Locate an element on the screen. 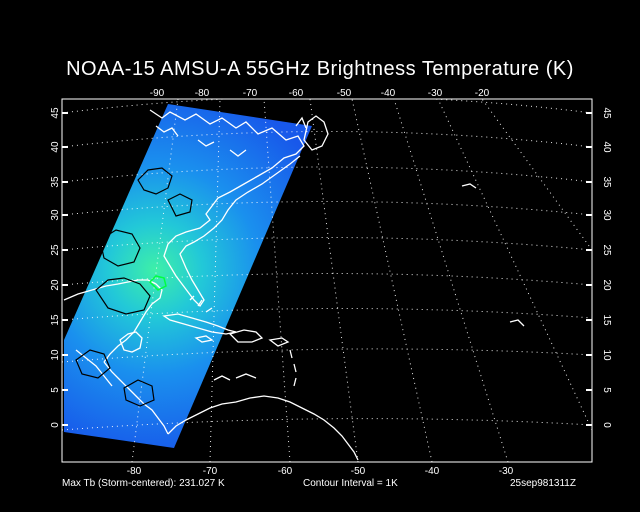 The width and height of the screenshot is (640, 512). left-latitude-labels: 45 40 35 30 25 20 15 10 5 0 is located at coordinates (55, 267).